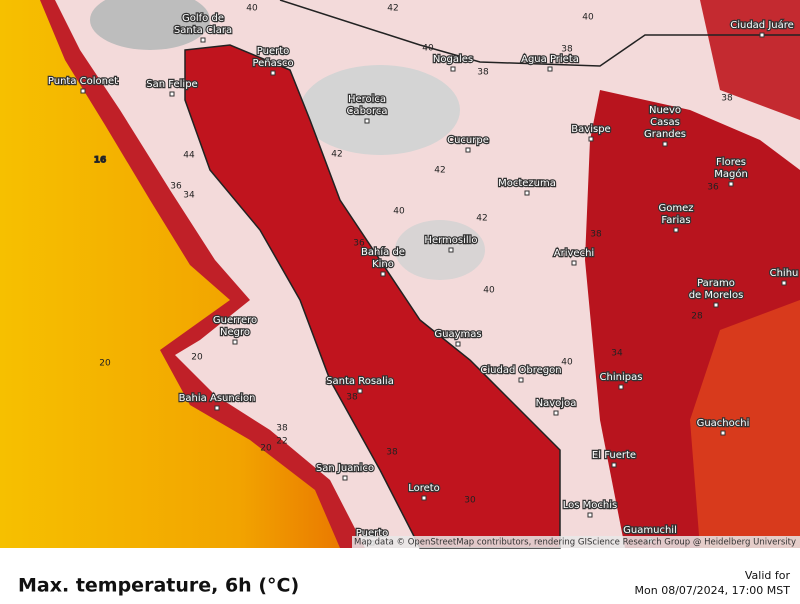  What do you see at coordinates (424, 488) in the screenshot?
I see `city-label: Loreto` at bounding box center [424, 488].